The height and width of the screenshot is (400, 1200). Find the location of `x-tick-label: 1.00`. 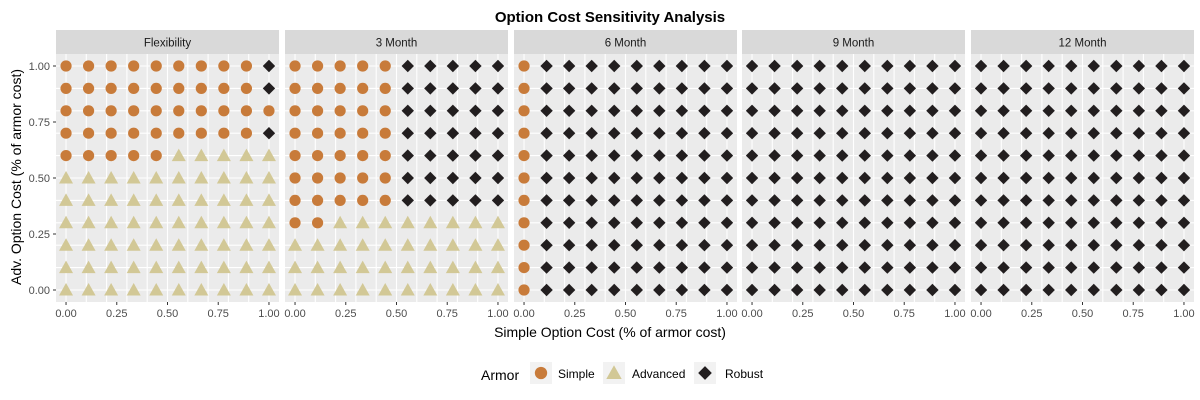

x-tick-label: 1.00 is located at coordinates (1183, 314).